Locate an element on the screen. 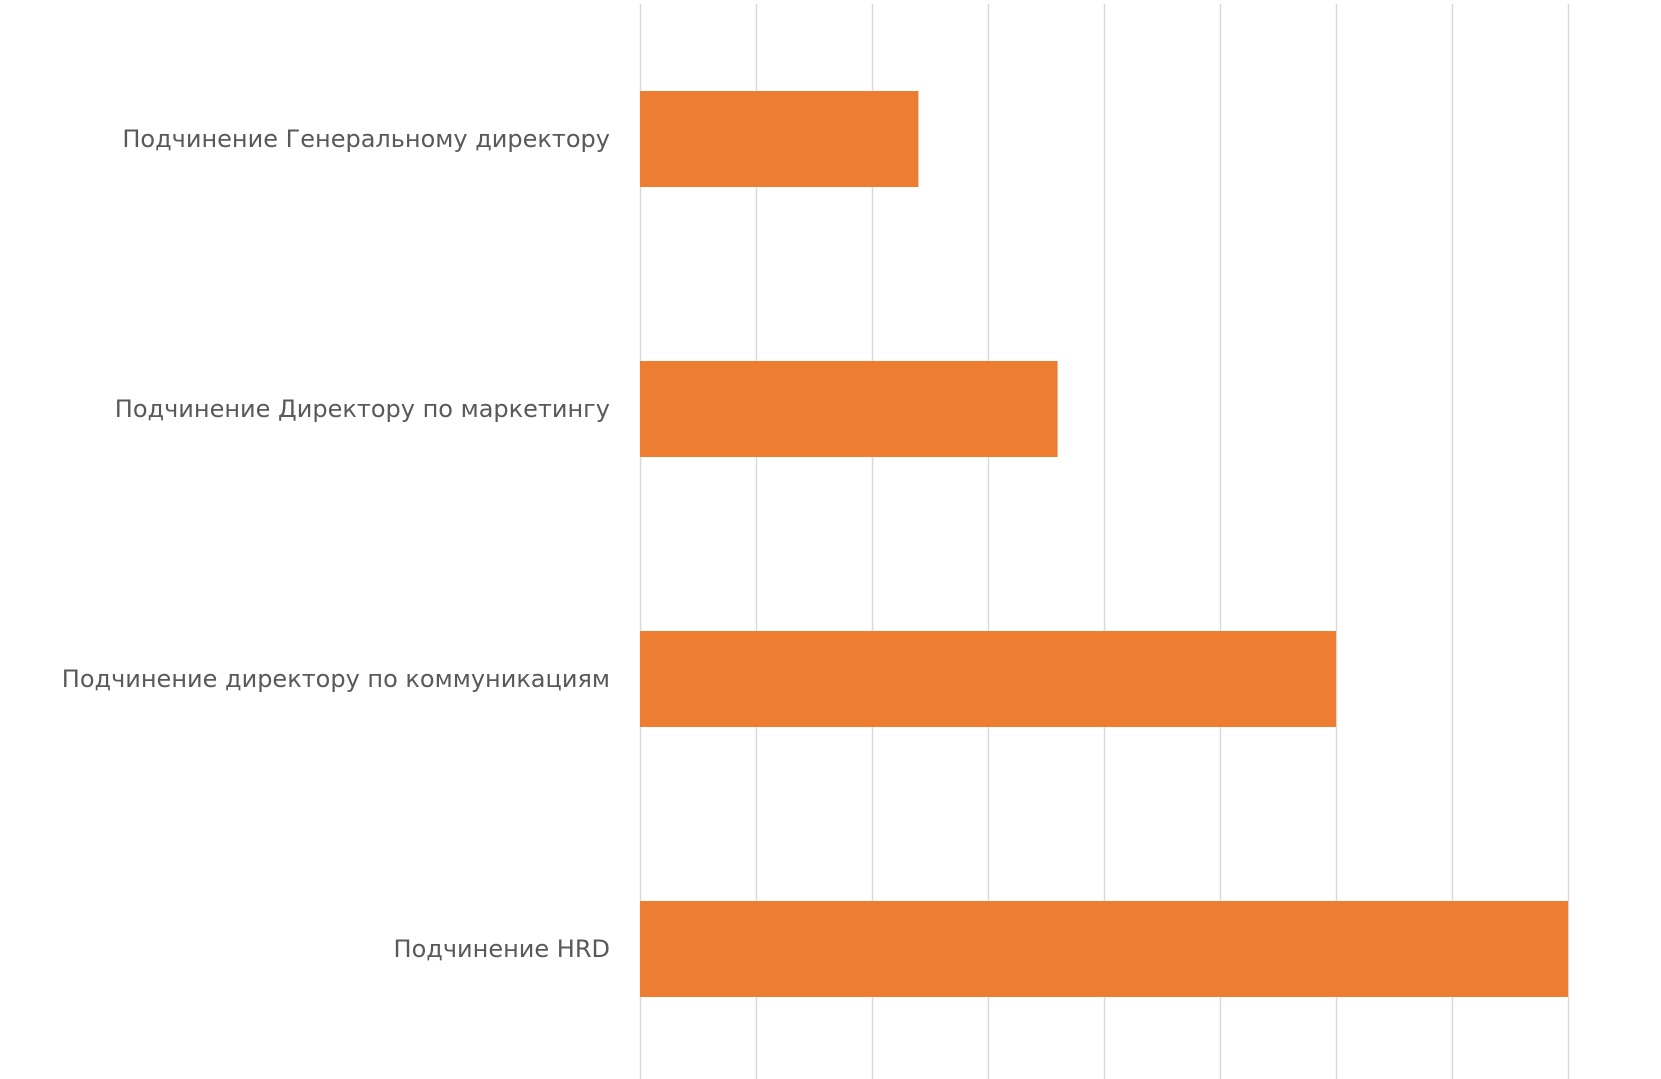 The image size is (1661, 1079). category-label-0: Подчинение Генеральному директору is located at coordinates (366, 139).